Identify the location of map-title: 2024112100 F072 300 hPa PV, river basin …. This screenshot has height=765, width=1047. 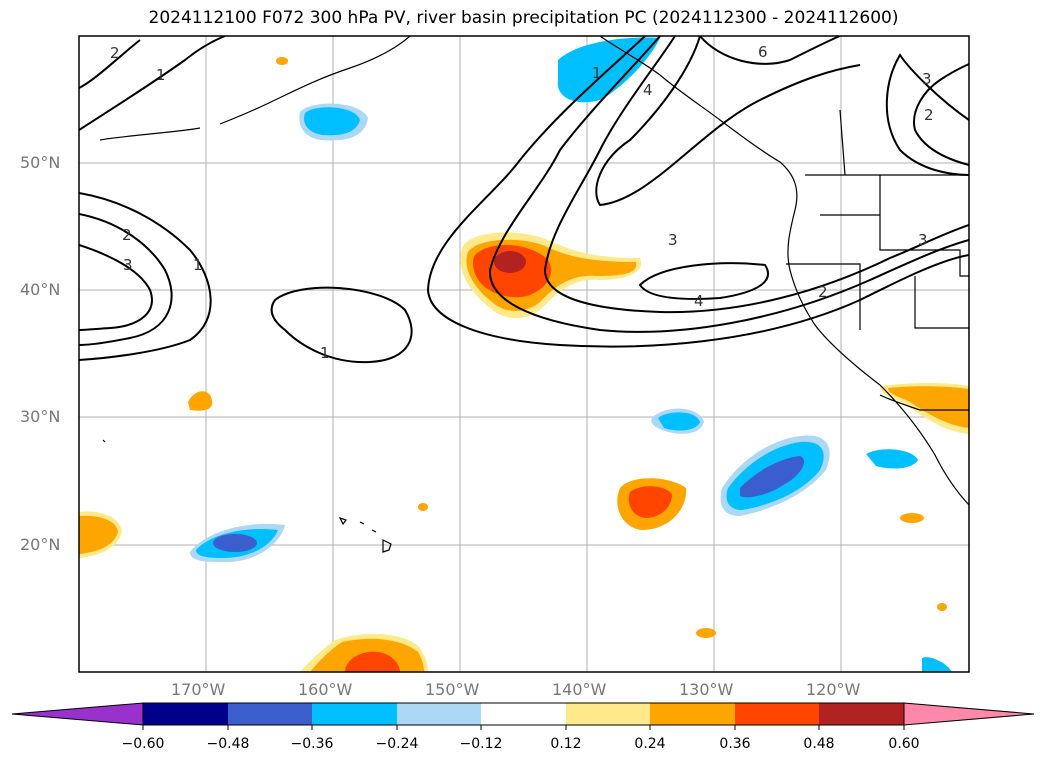
(523, 18).